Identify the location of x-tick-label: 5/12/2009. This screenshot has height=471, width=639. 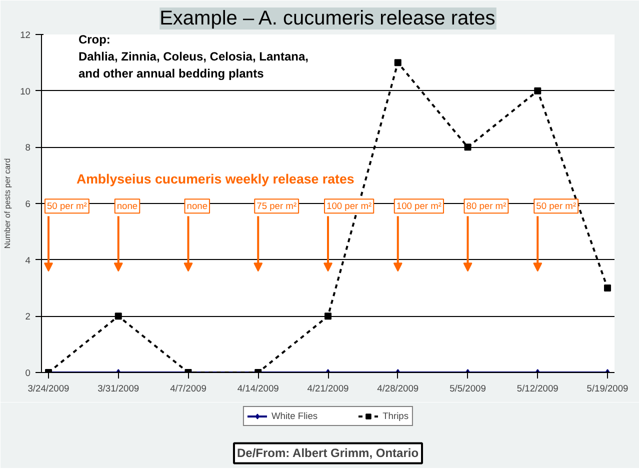
(537, 389).